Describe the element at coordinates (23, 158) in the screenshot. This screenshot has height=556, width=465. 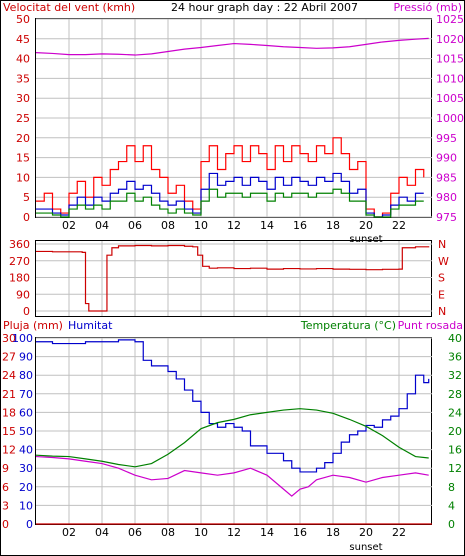
I see `y-tick-label: 15` at that location.